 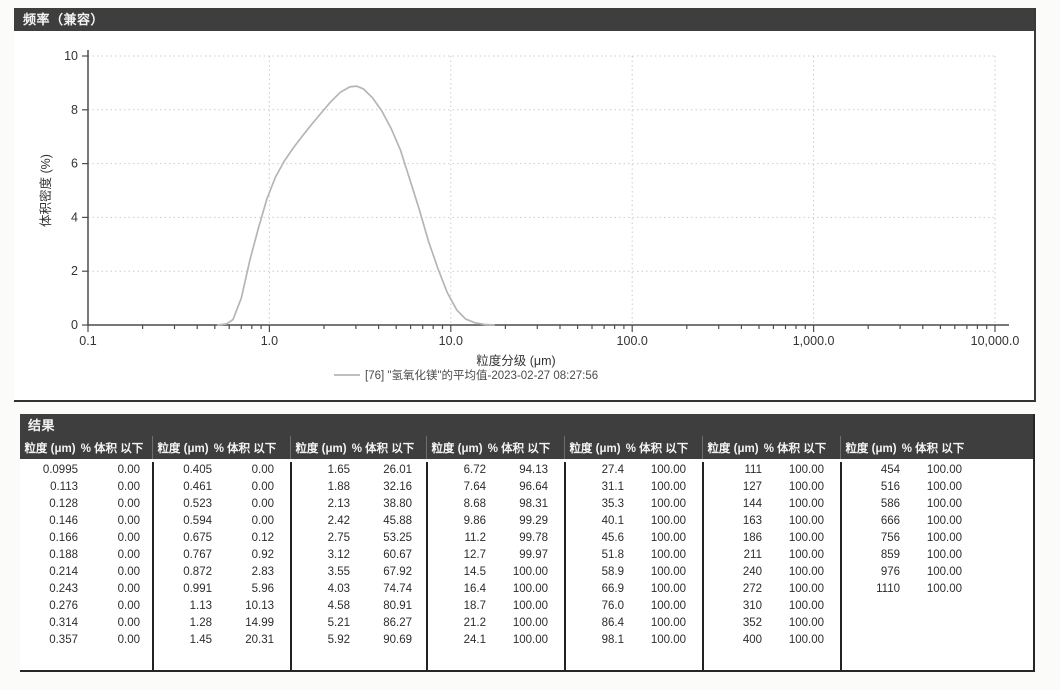 What do you see at coordinates (63, 555) in the screenshot?
I see `size-value: 0.188` at bounding box center [63, 555].